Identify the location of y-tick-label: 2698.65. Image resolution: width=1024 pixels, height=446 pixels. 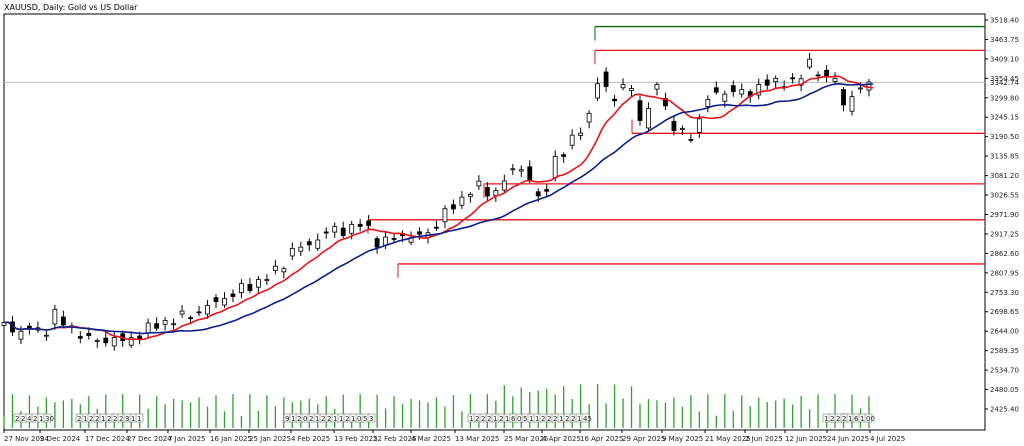
(1004, 312).